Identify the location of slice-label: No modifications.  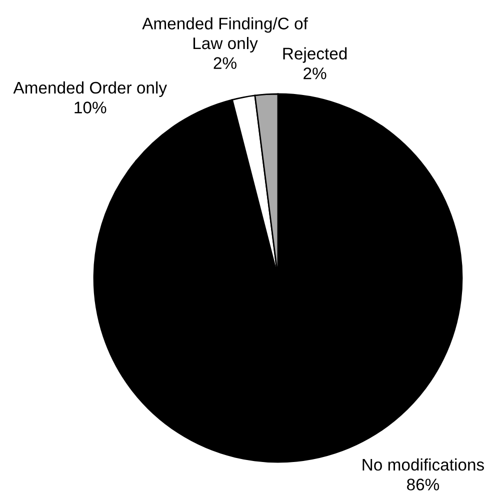
(423, 464).